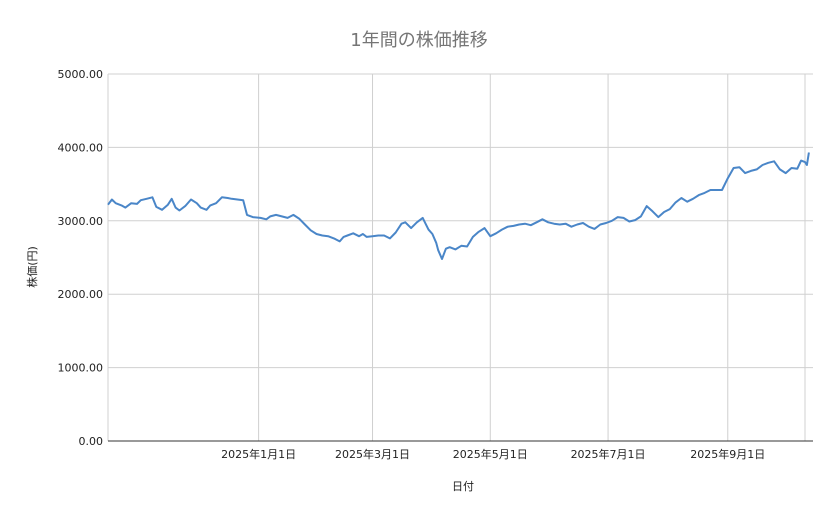  I want to click on y-axis-ticks: 0.00 1000.00 2000.00 3000.00 4000.00 5000.00, so click(81, 258).